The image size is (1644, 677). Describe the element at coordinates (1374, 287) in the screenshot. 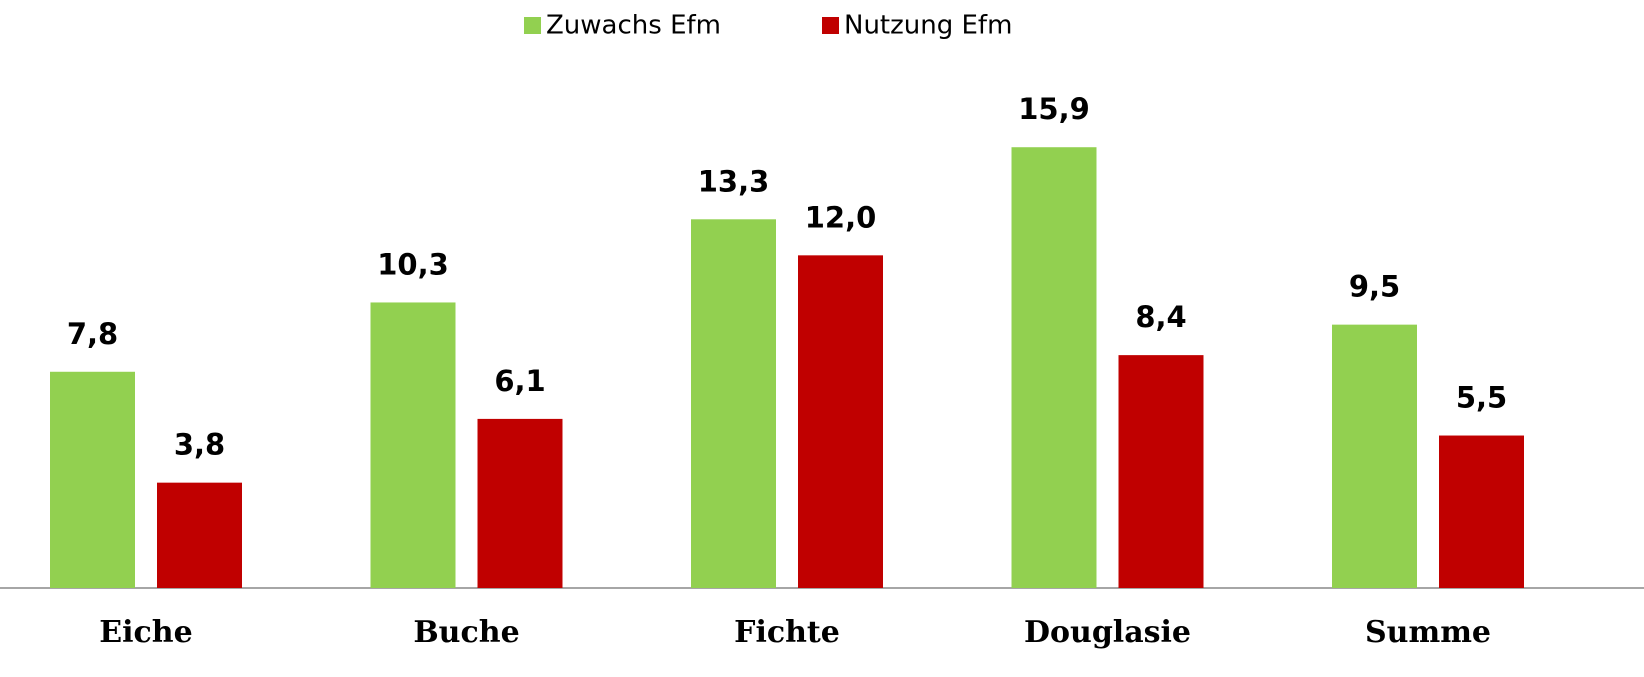

I see `data-label: 9,5` at that location.